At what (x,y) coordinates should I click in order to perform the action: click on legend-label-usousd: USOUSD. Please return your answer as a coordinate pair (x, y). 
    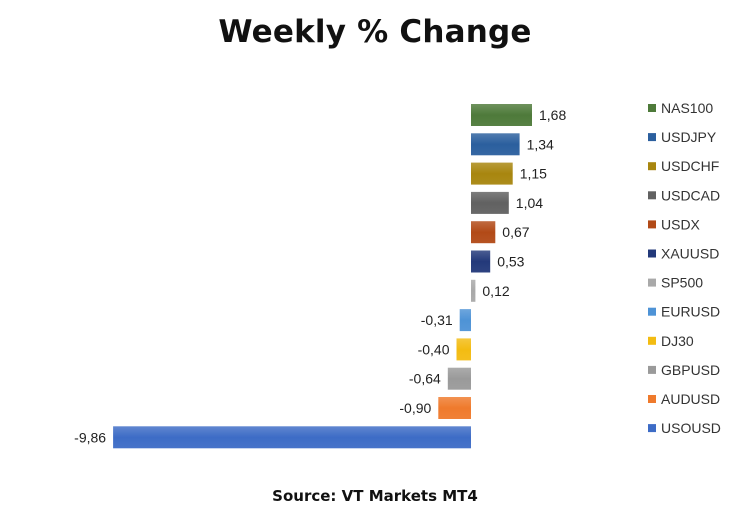
    Looking at the image, I should click on (691, 428).